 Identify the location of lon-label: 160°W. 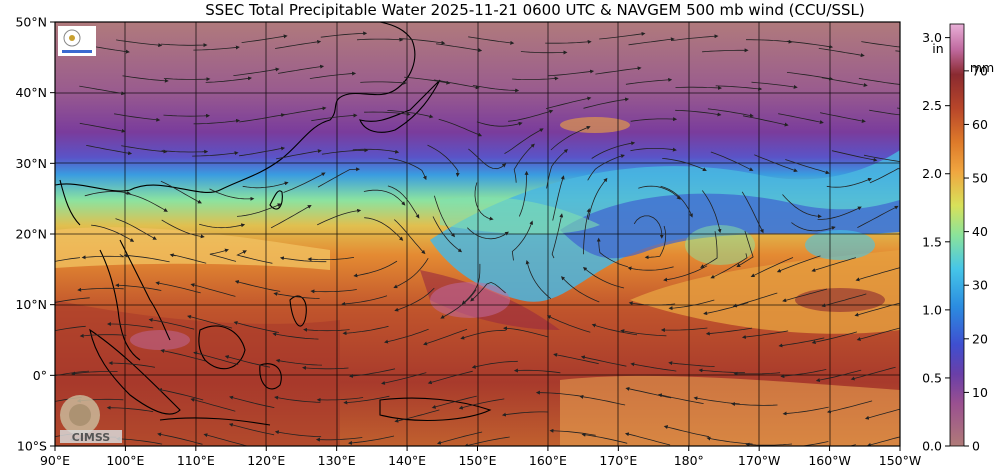
(829, 460).